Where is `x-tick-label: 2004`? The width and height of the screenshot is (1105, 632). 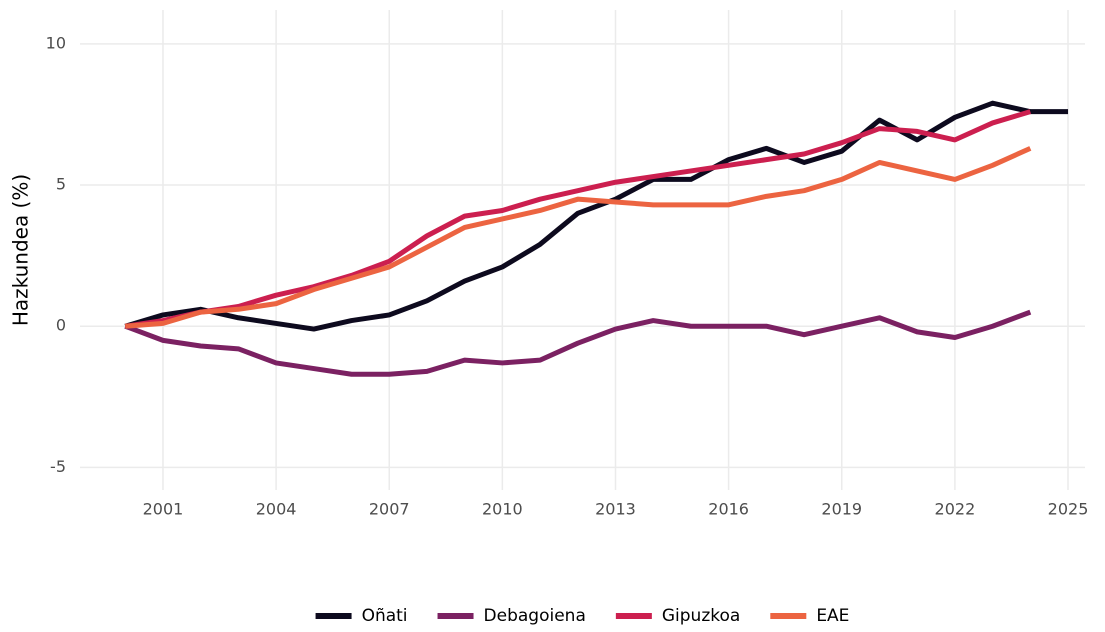
x-tick-label: 2004 is located at coordinates (276, 509).